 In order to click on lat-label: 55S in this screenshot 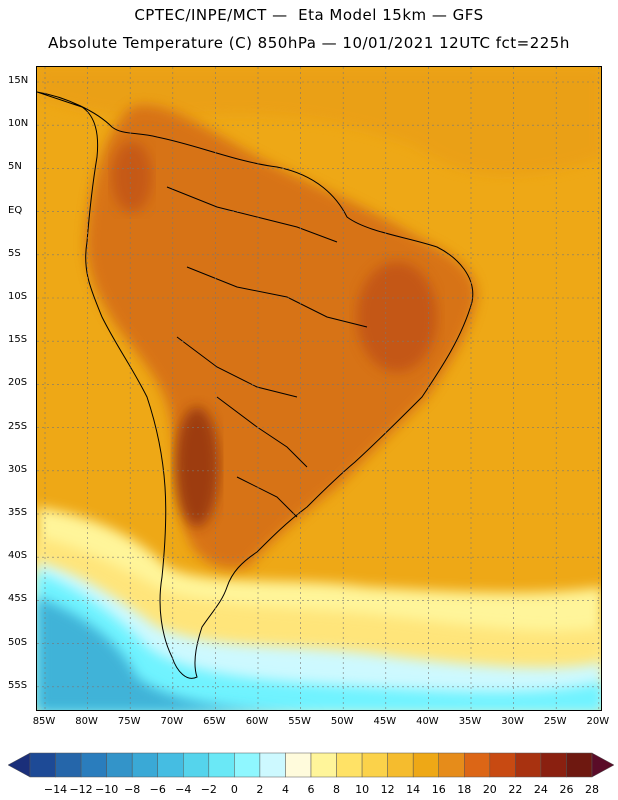, I will do `click(18, 685)`.